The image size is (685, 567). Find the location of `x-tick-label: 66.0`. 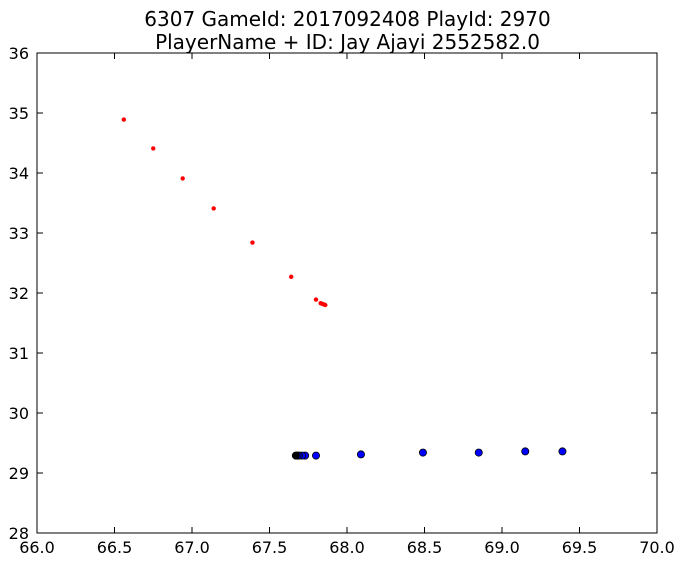

x-tick-label: 66.0 is located at coordinates (37, 547).